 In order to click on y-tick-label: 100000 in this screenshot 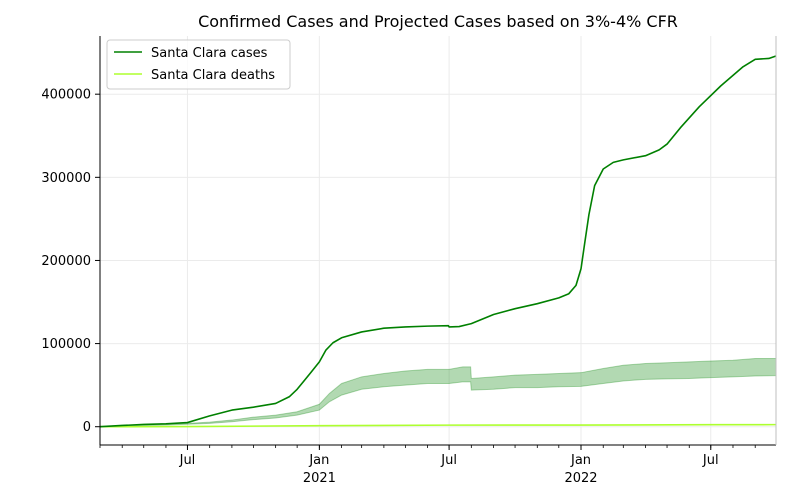, I will do `click(66, 344)`.